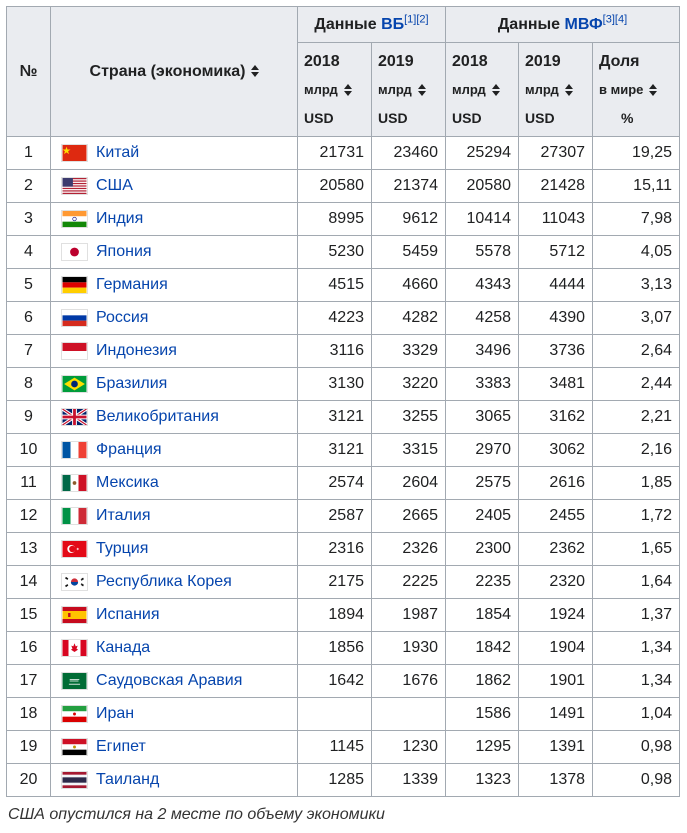  Describe the element at coordinates (74, 317) in the screenshot. I see `flag-ru-icon` at that location.